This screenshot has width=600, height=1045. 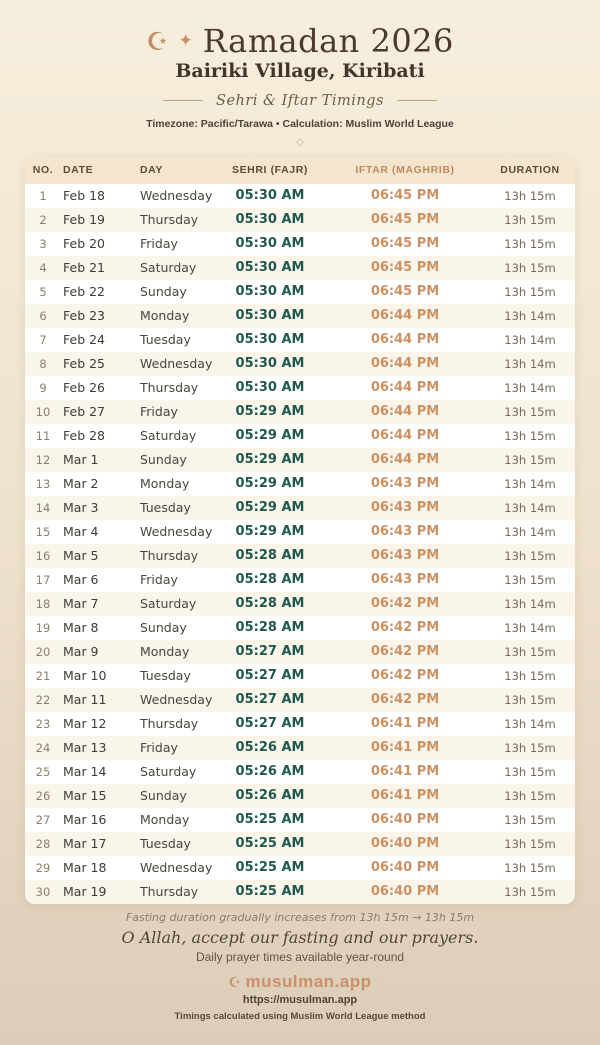 What do you see at coordinates (43, 315) in the screenshot?
I see `cell-no: 6` at bounding box center [43, 315].